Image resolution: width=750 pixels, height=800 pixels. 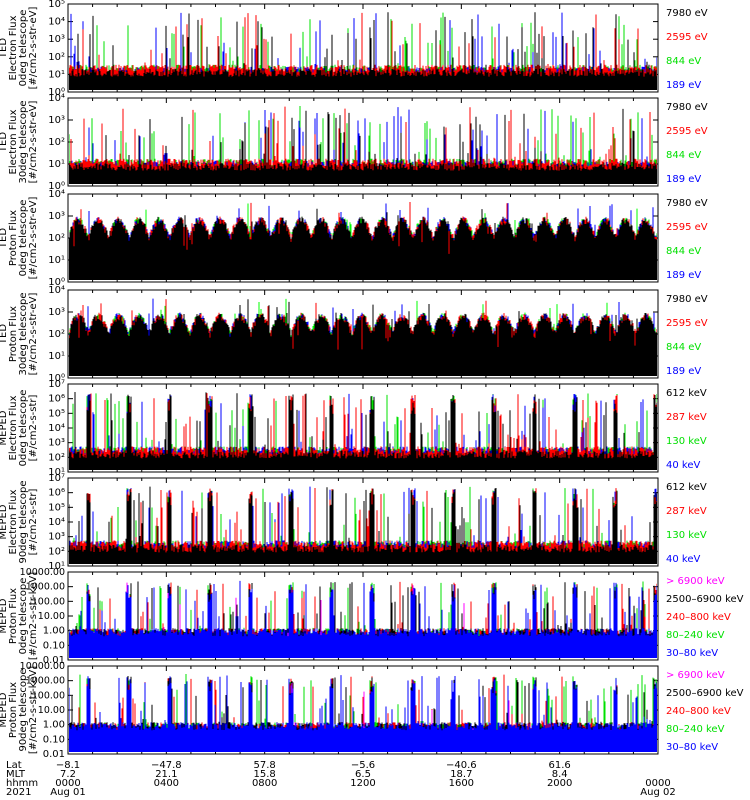 What do you see at coordinates (14, 765) in the screenshot?
I see `x-row-label: Lat` at bounding box center [14, 765].